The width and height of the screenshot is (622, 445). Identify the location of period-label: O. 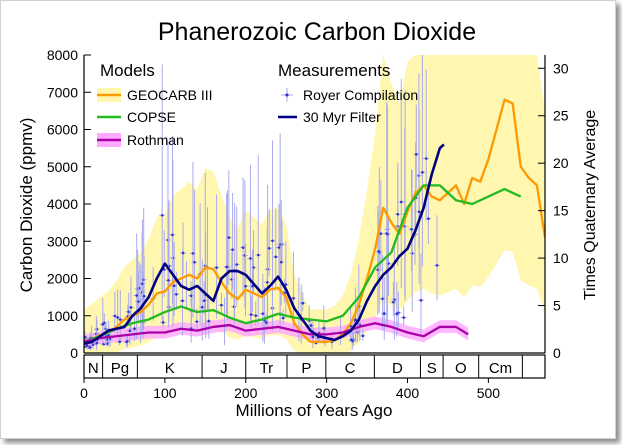
(461, 368).